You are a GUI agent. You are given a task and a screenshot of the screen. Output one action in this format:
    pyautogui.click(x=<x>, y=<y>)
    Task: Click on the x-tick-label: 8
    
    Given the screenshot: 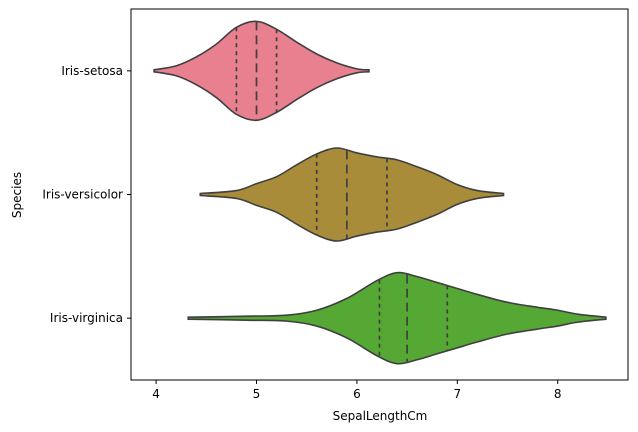 What is the action you would take?
    pyautogui.click(x=558, y=394)
    